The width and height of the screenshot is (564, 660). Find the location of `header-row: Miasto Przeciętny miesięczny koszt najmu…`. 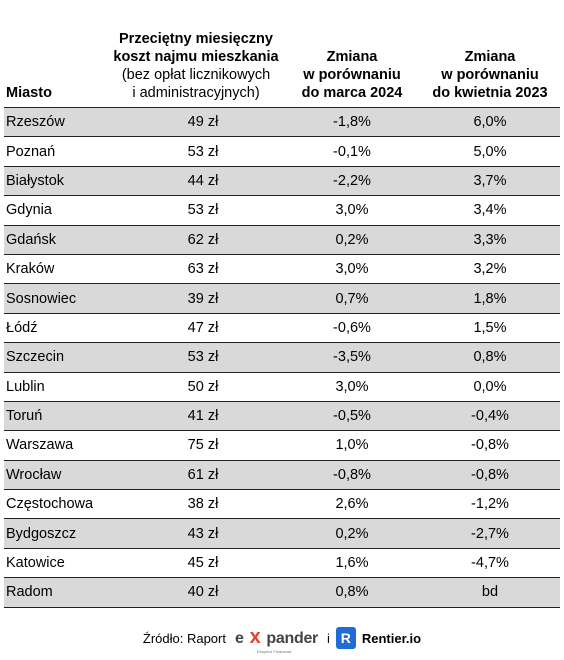

header-row: Miasto Przeciętny miesięczny koszt najmu… is located at coordinates (282, 69).